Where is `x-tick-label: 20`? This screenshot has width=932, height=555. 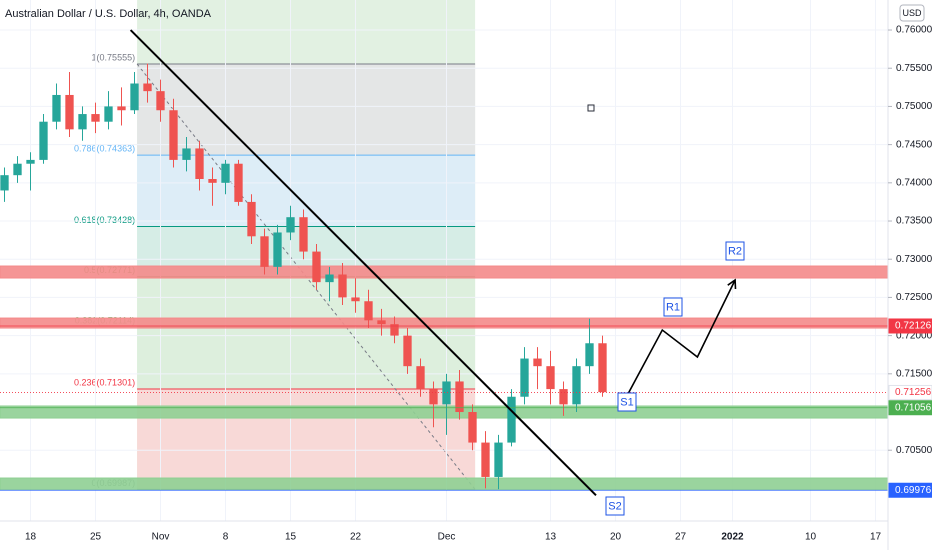
x-tick-label: 20 is located at coordinates (616, 537).